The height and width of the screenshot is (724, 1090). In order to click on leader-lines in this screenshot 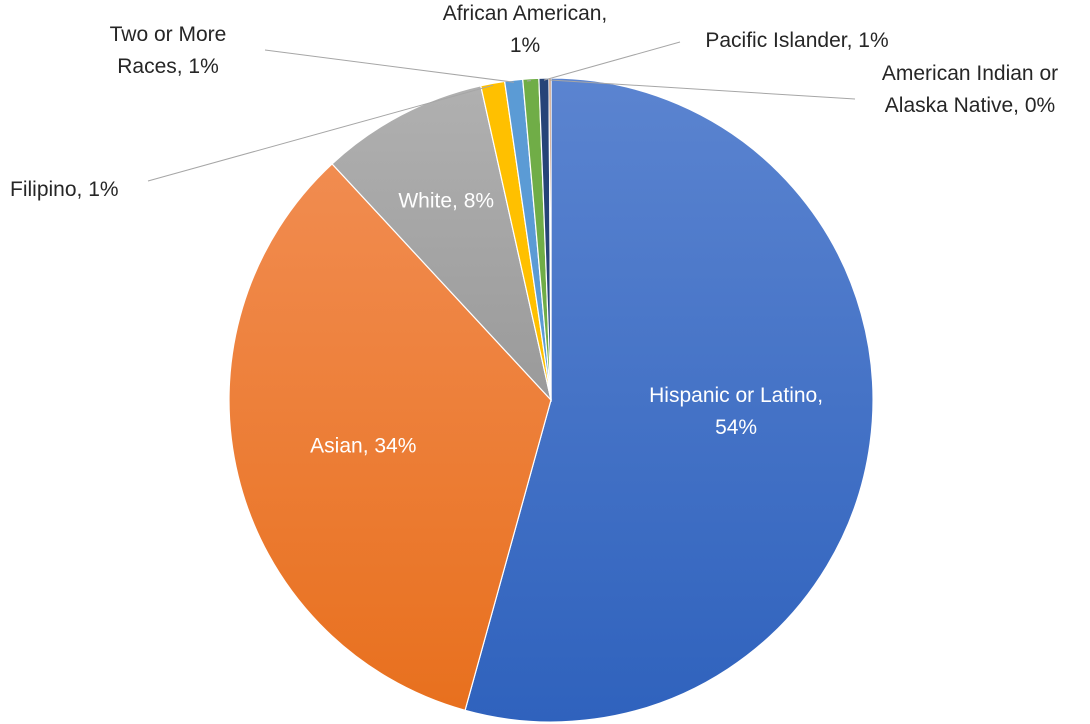, I will do `click(501, 111)`.